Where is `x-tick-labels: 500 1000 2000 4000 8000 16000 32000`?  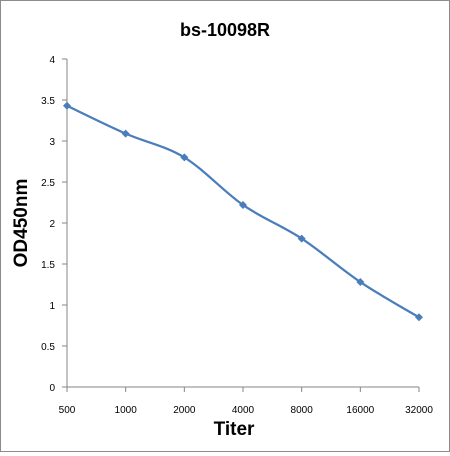
x-tick-labels: 500 1000 2000 4000 8000 16000 32000 is located at coordinates (246, 410).